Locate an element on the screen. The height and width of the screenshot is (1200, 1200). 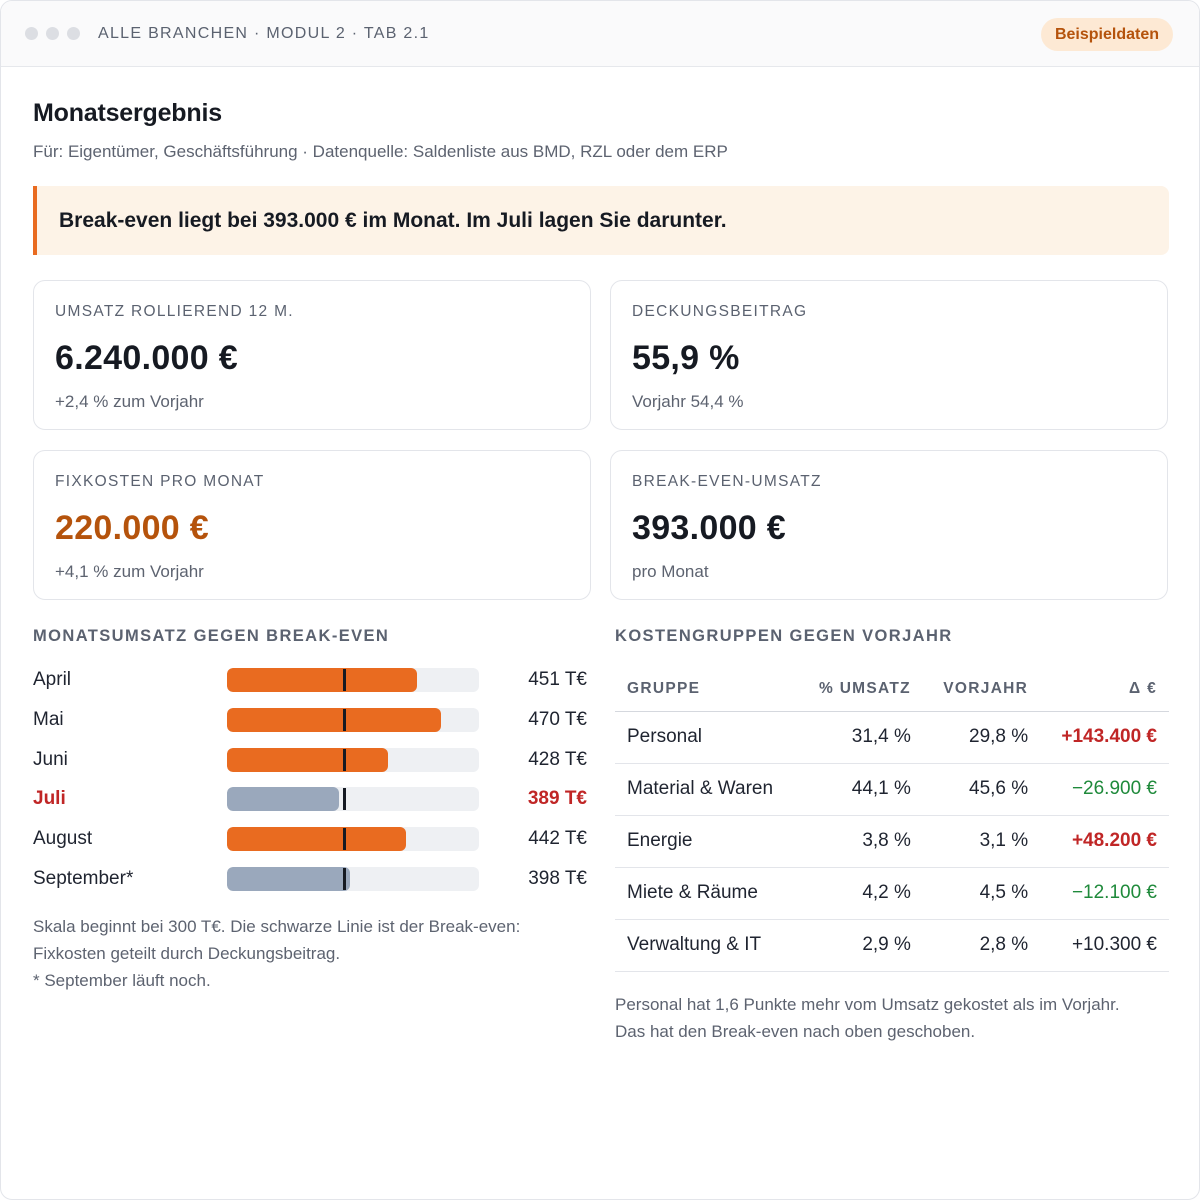
kpi-label: BREAK-EVEN-UMSATZ is located at coordinates (727, 481).